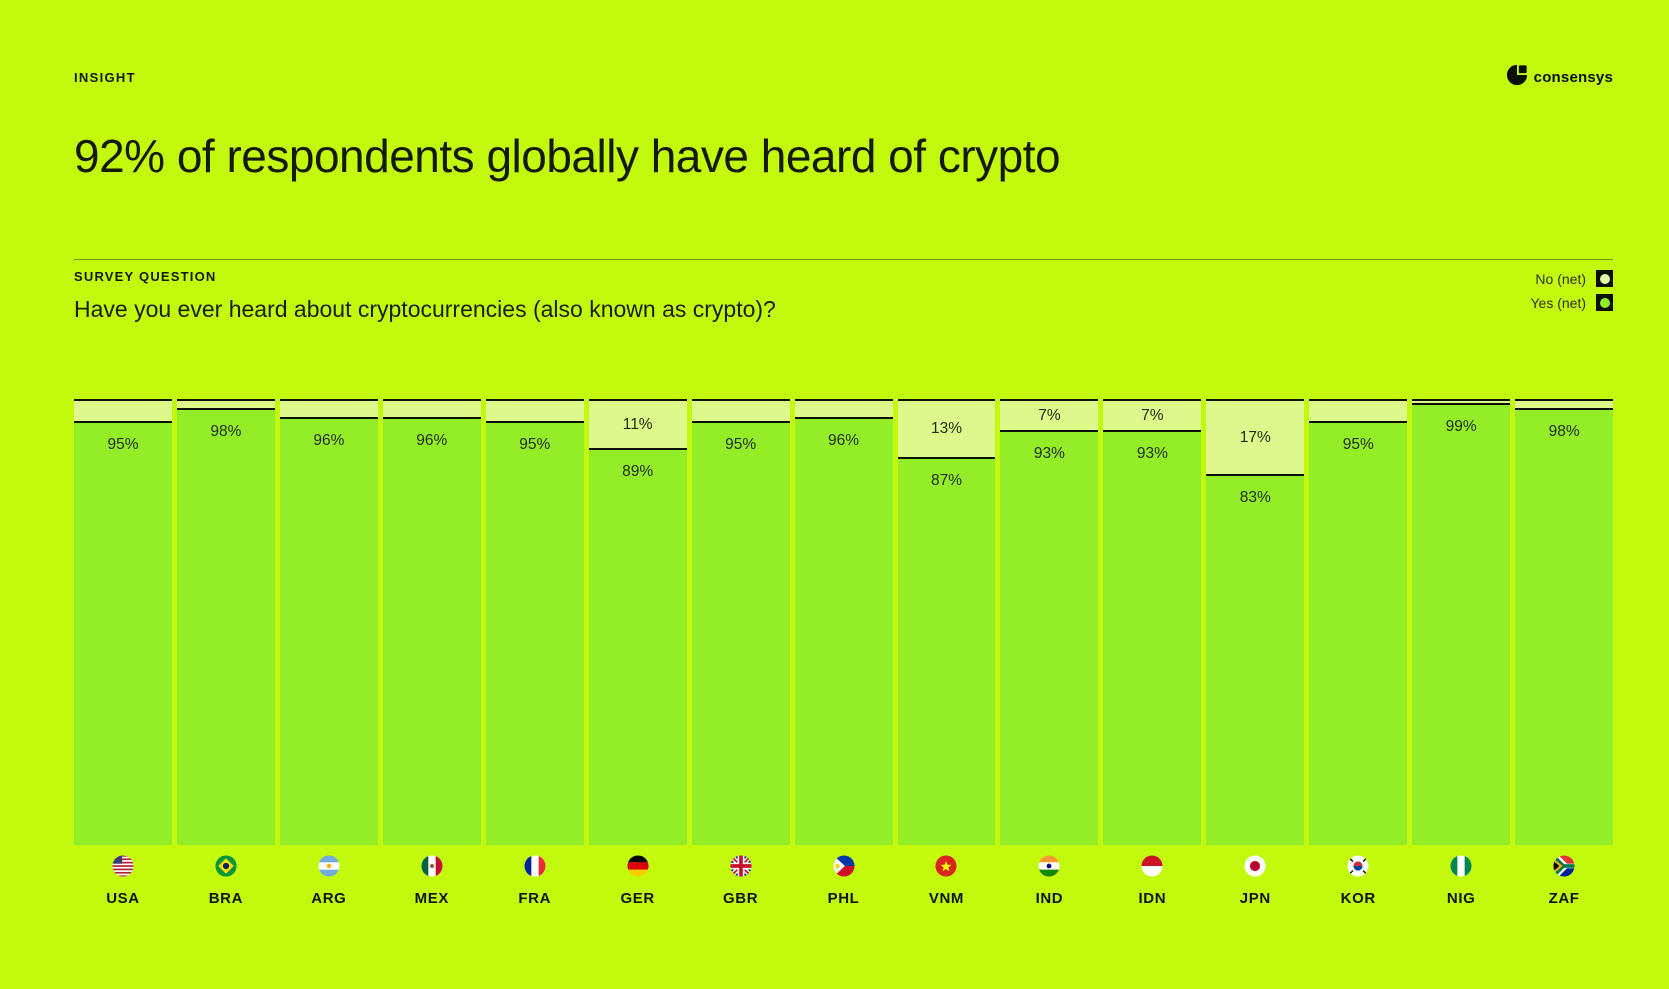 Image resolution: width=1669 pixels, height=989 pixels. I want to click on no-percent-label: 11%, so click(637, 424).